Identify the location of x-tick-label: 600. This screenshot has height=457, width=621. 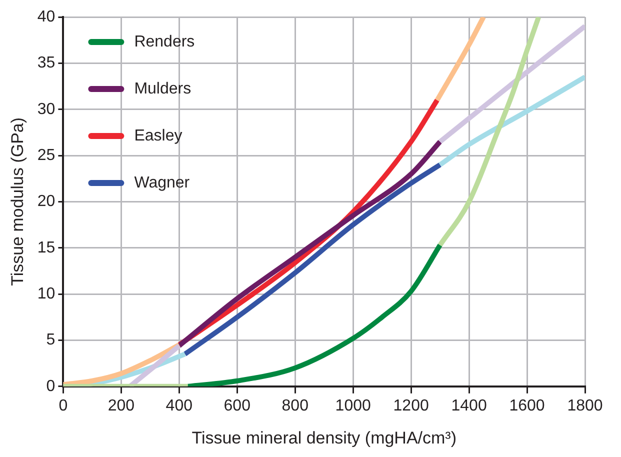
(237, 405).